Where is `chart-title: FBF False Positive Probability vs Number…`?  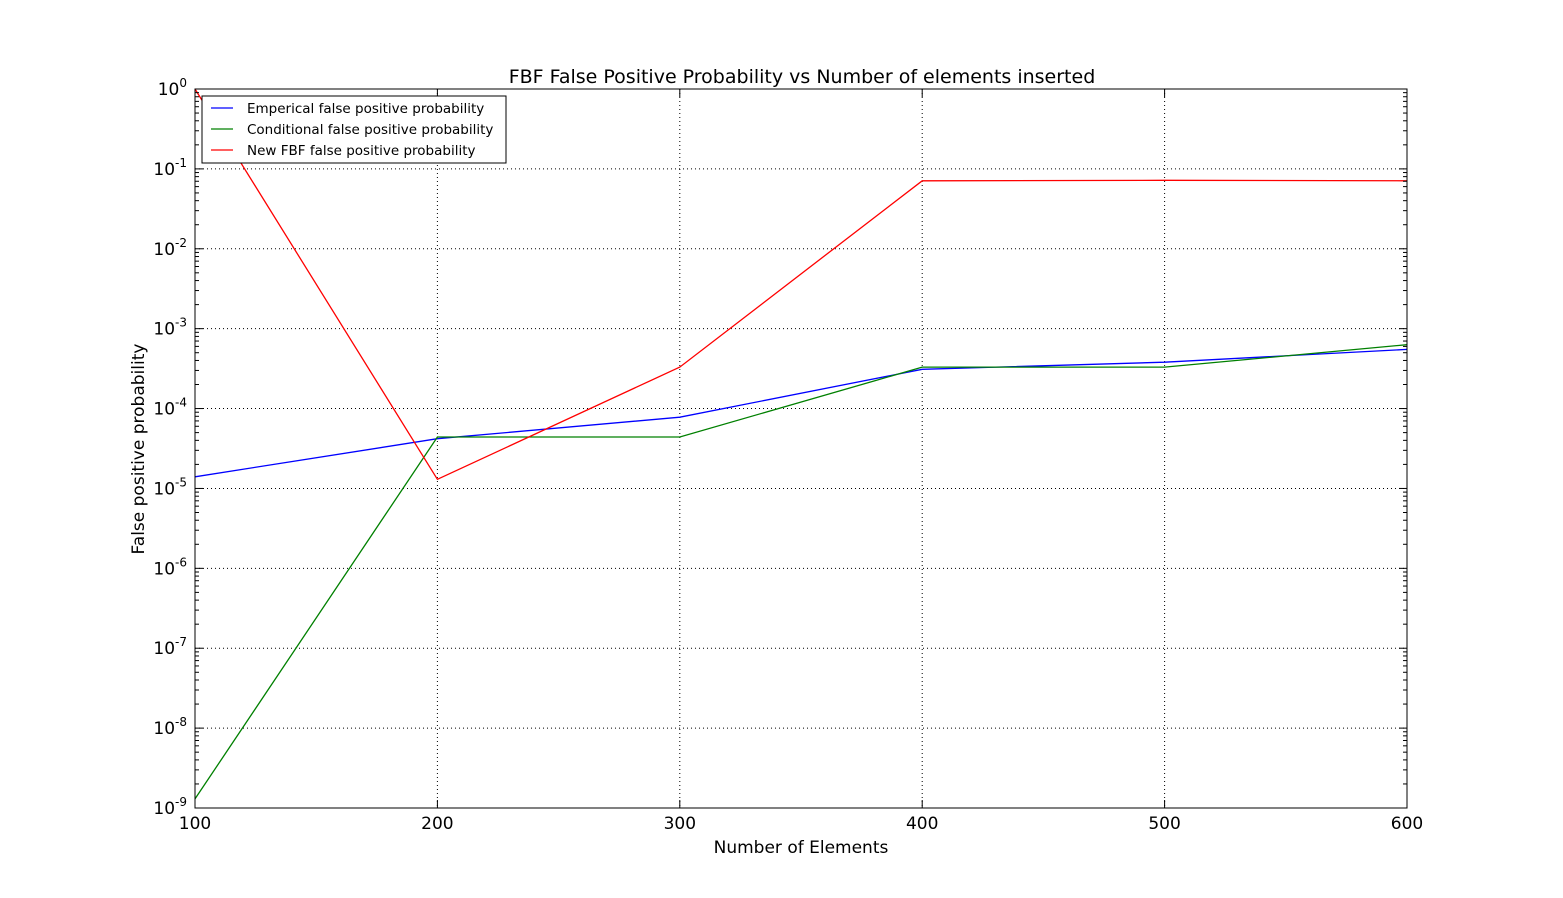
chart-title: FBF False Positive Probability vs Number… is located at coordinates (802, 77).